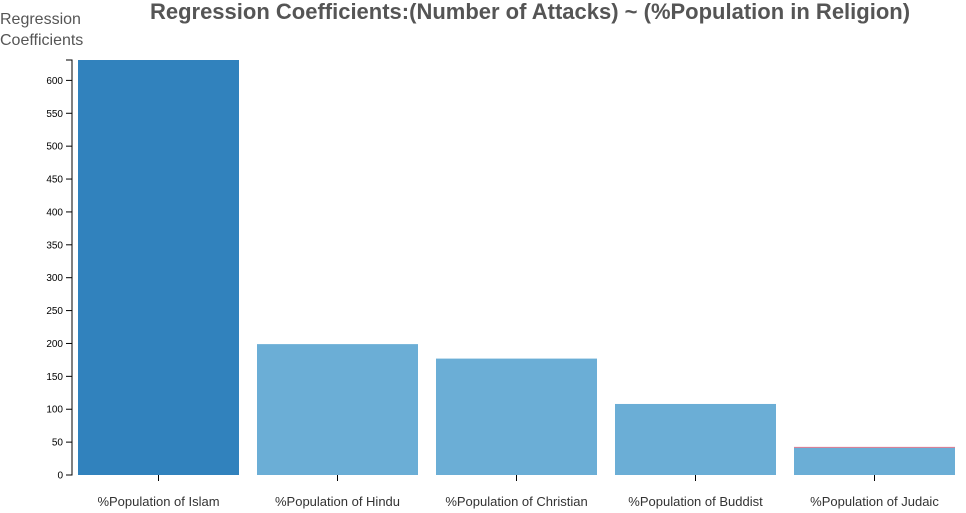 The height and width of the screenshot is (513, 966). What do you see at coordinates (54, 311) in the screenshot?
I see `y-tick-label: 250` at bounding box center [54, 311].